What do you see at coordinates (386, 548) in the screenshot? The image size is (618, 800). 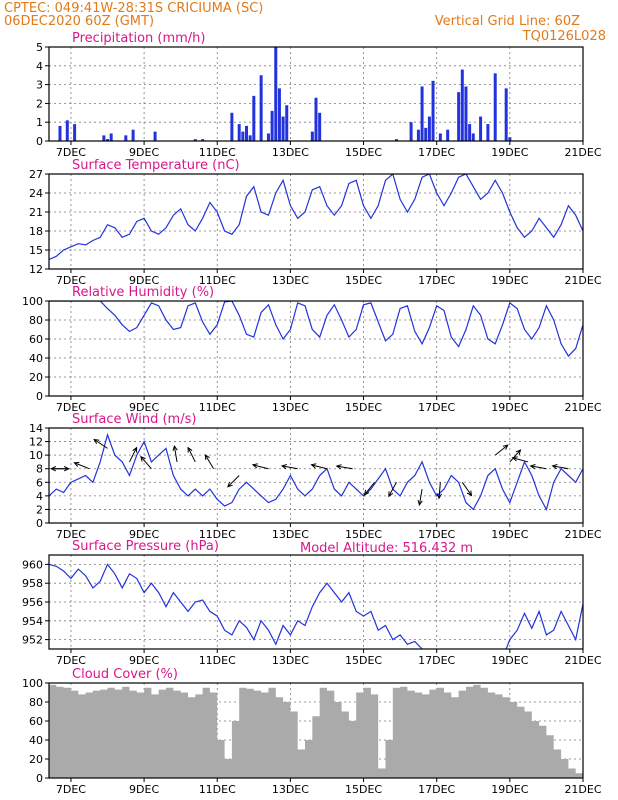 I see `model-altitude: Model Altitude: 516.432 m` at bounding box center [386, 548].